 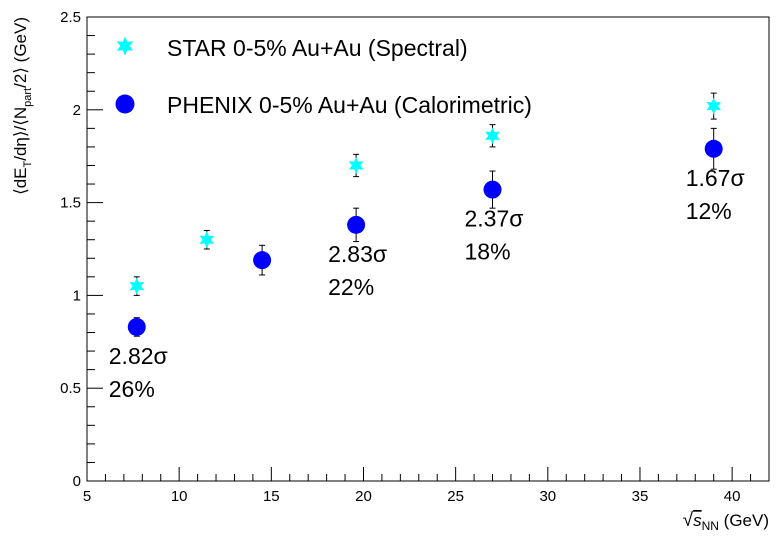 What do you see at coordinates (132, 389) in the screenshot?
I see `annotation-percent: 26%` at bounding box center [132, 389].